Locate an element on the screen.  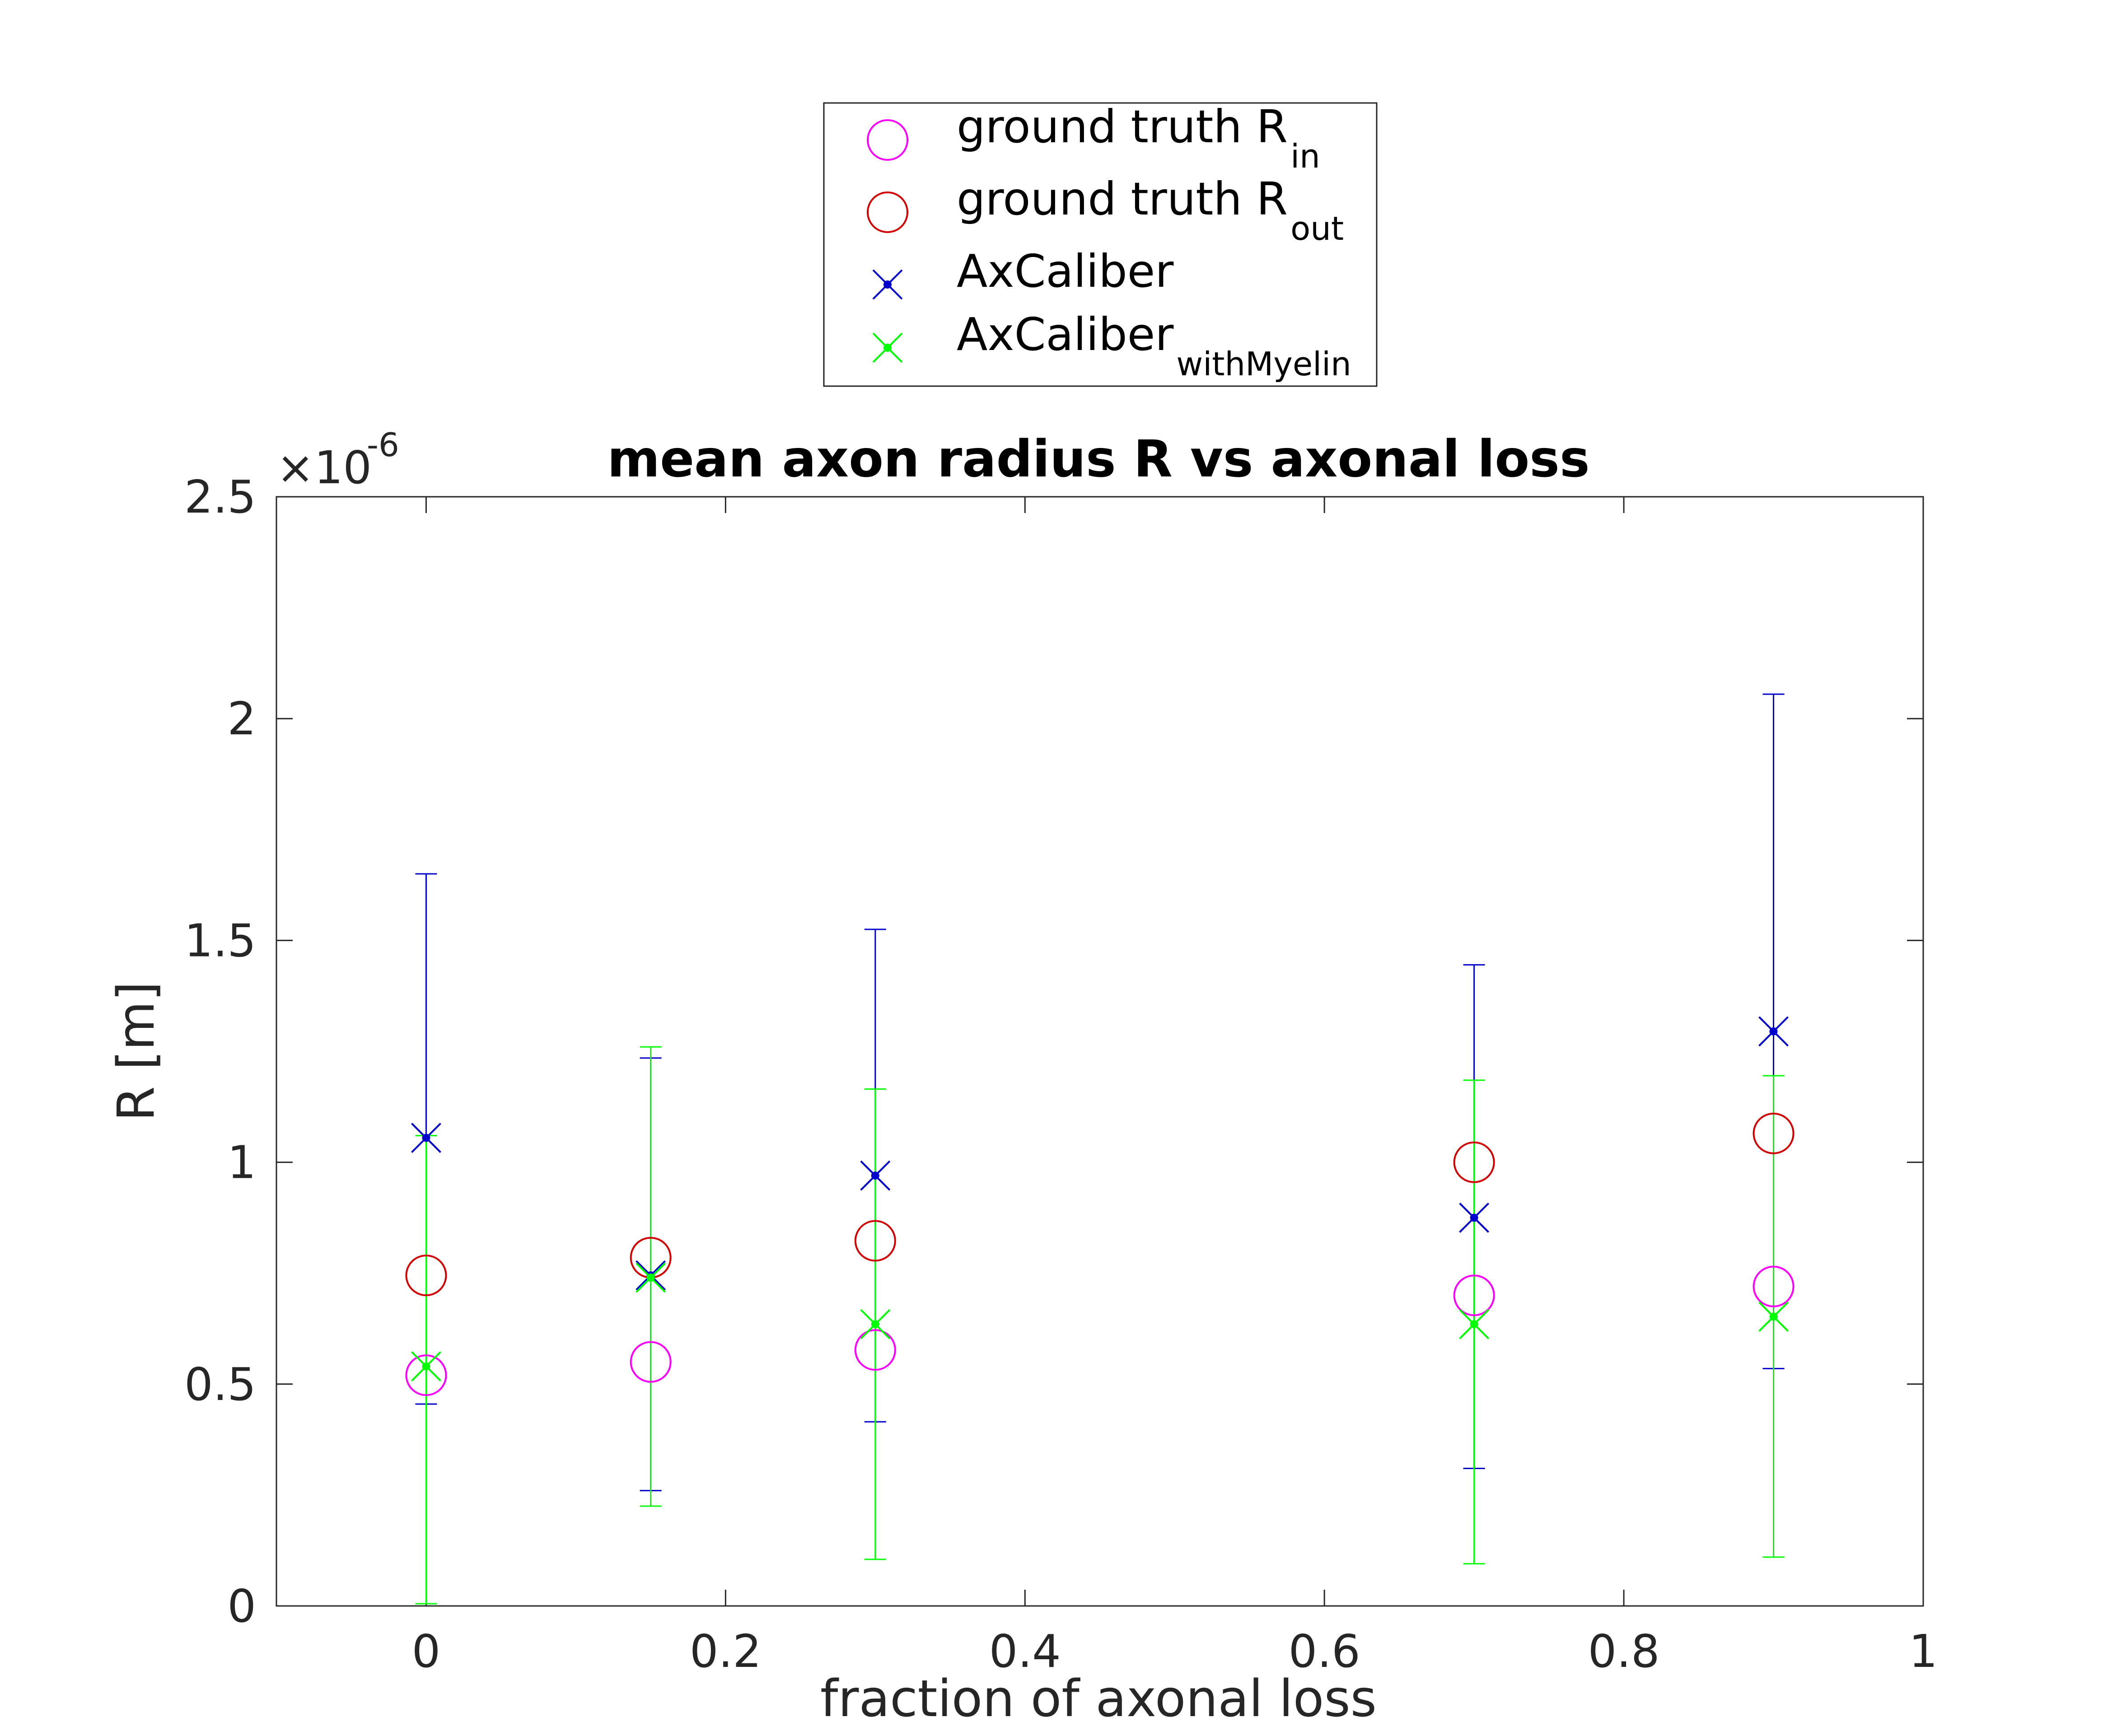
legend-box is located at coordinates (1100, 245).